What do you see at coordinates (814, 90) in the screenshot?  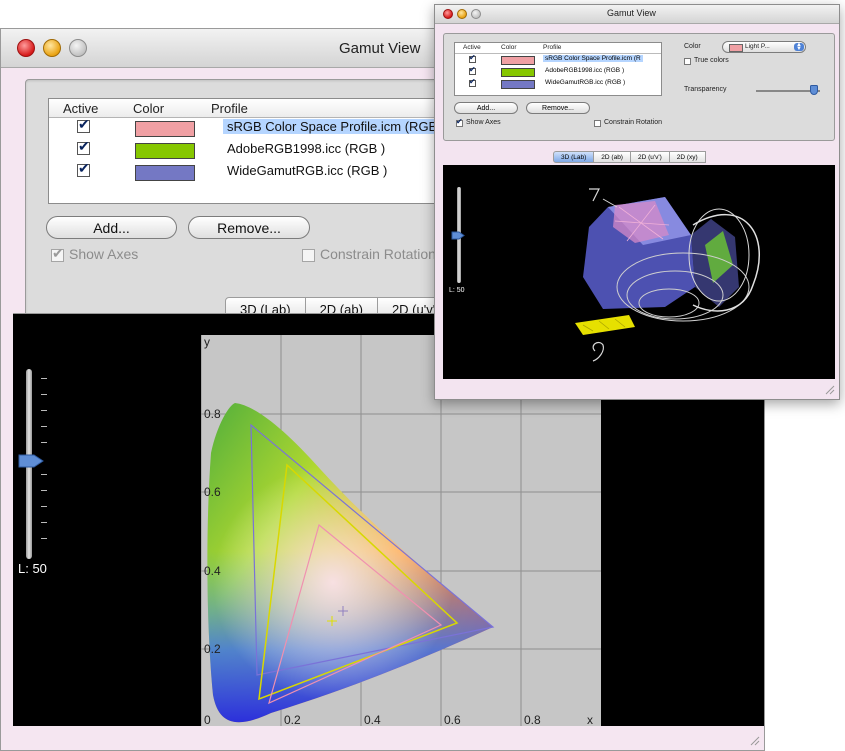 I see `transparency-slider-thumb` at bounding box center [814, 90].